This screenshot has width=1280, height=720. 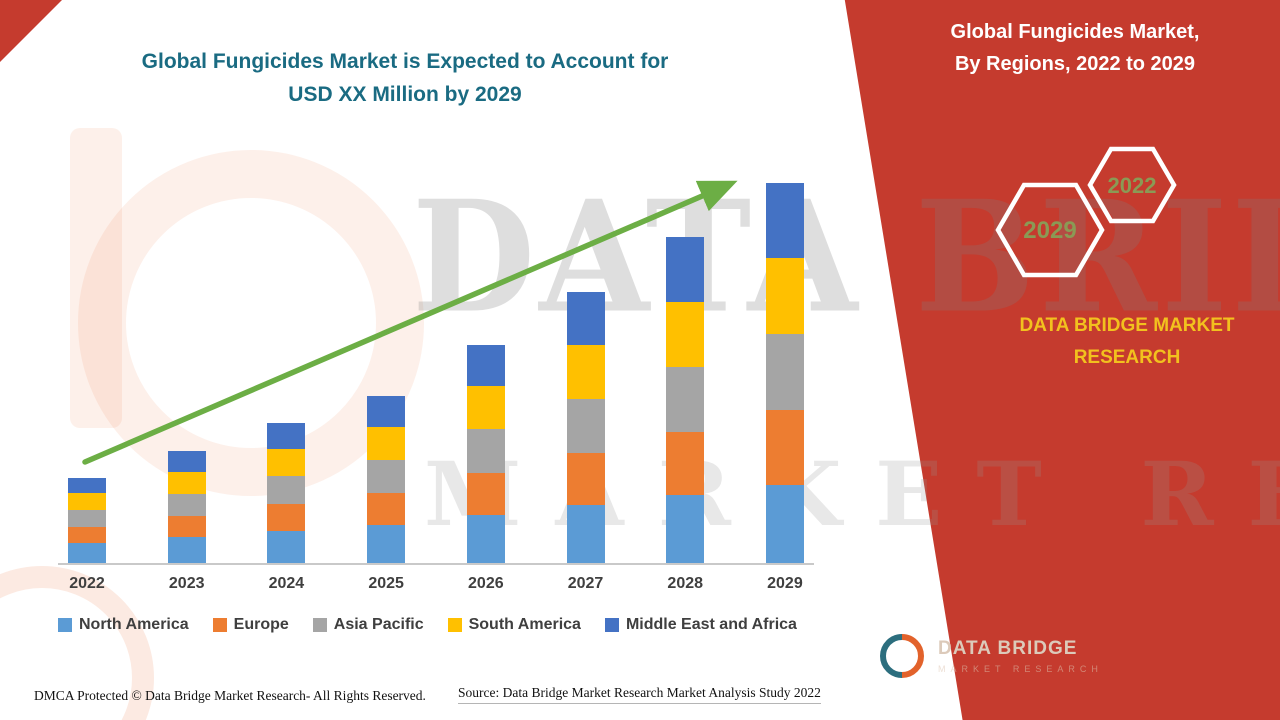 I want to click on bar-column: 2025, so click(x=386, y=494).